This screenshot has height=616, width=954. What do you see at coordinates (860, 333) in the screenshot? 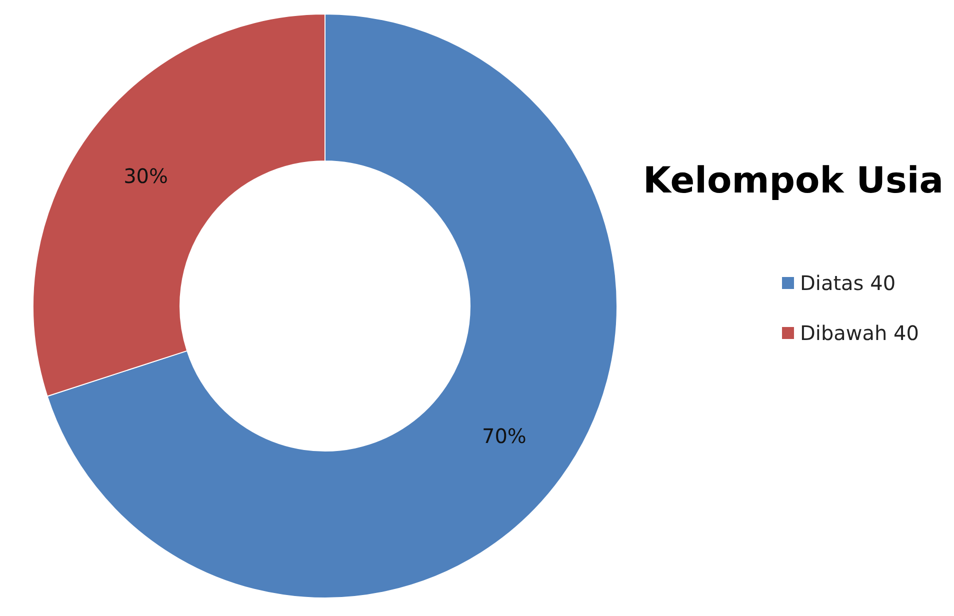
I see `legend-label: Dibawah 40` at bounding box center [860, 333].